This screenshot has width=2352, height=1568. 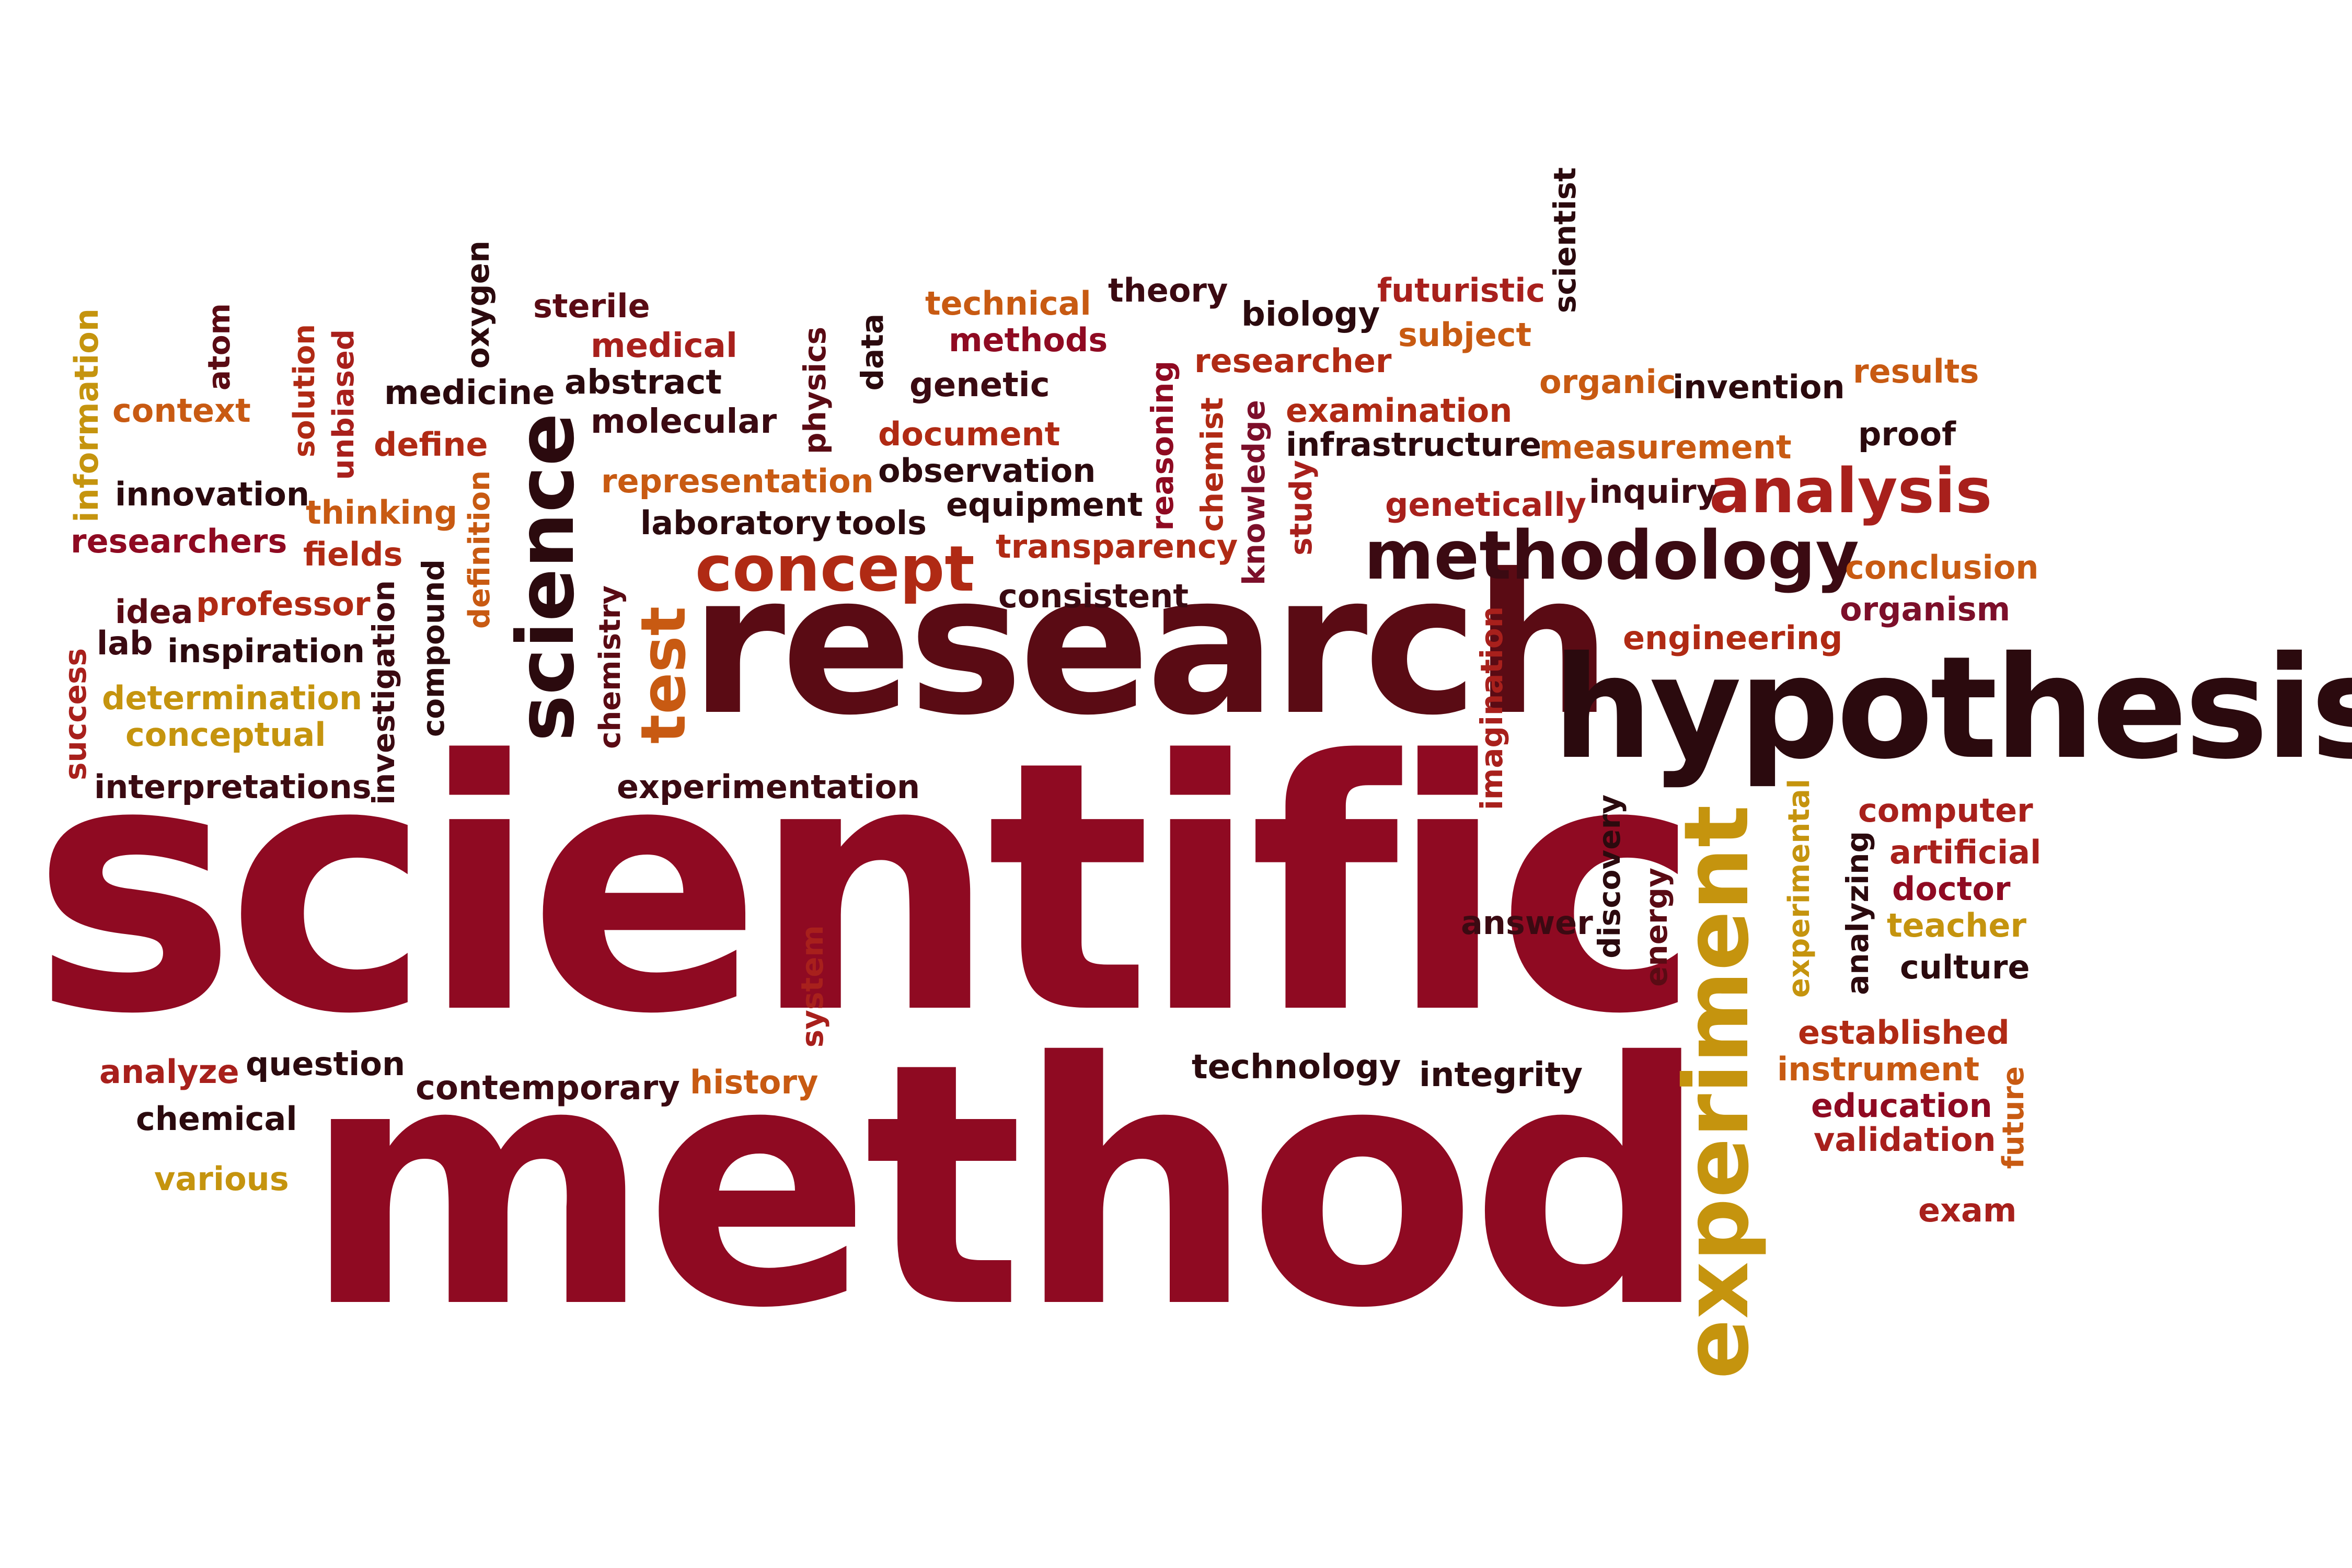 What do you see at coordinates (179, 541) in the screenshot?
I see `word-researchers: researchers` at bounding box center [179, 541].